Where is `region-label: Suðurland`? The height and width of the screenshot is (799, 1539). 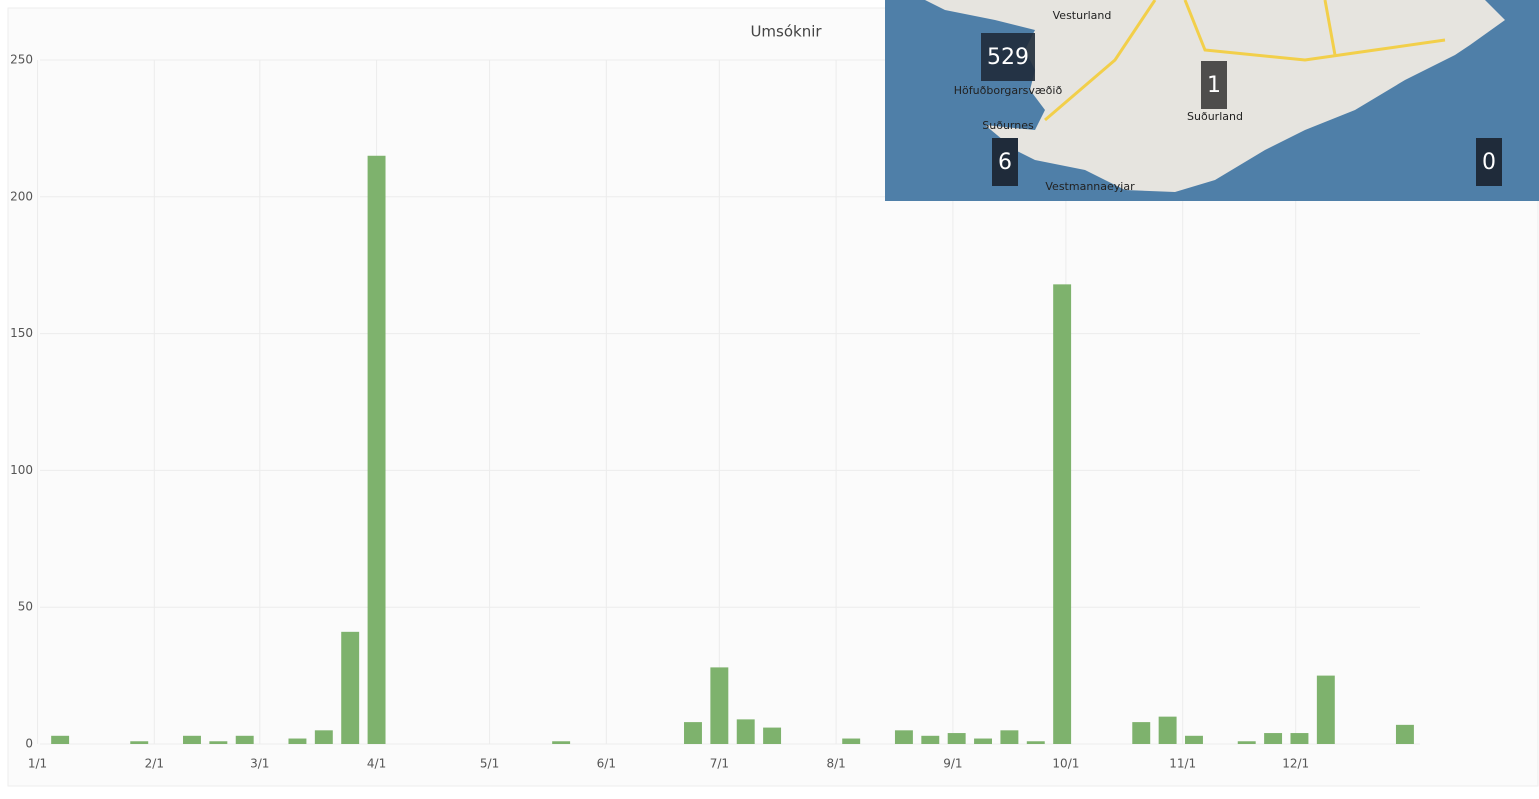
region-label: Suðurland is located at coordinates (1215, 116).